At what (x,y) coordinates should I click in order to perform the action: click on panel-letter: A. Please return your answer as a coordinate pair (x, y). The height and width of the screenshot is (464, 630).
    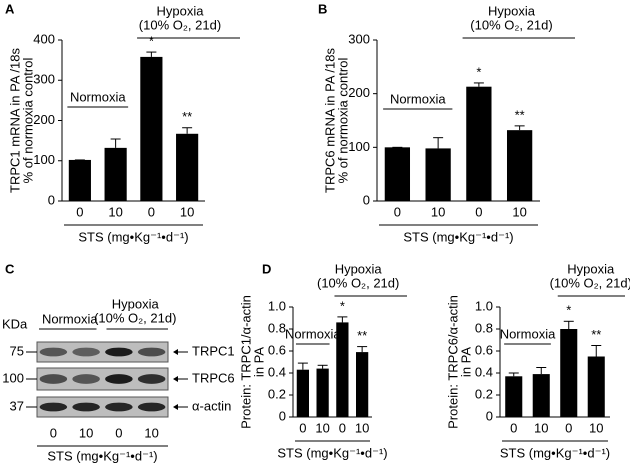
    Looking at the image, I should click on (10, 8).